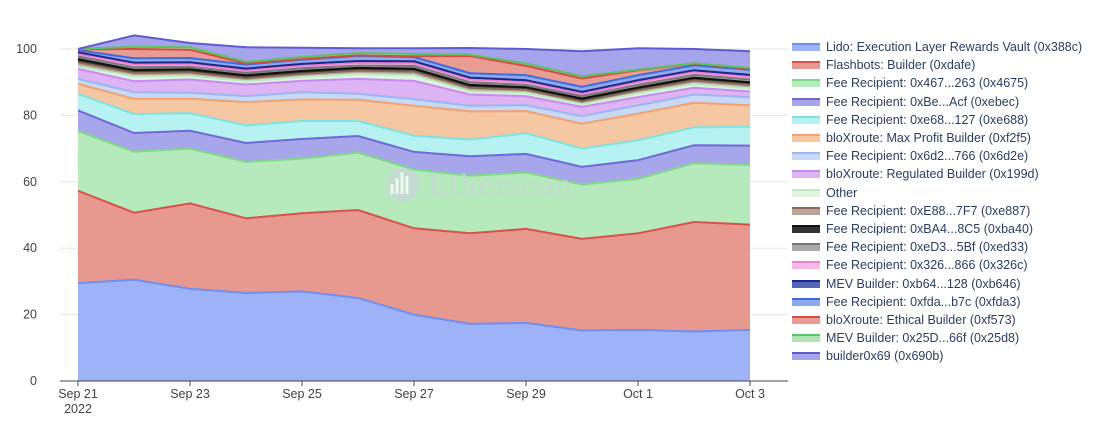  What do you see at coordinates (30, 248) in the screenshot?
I see `y-tick-label: 40` at bounding box center [30, 248].